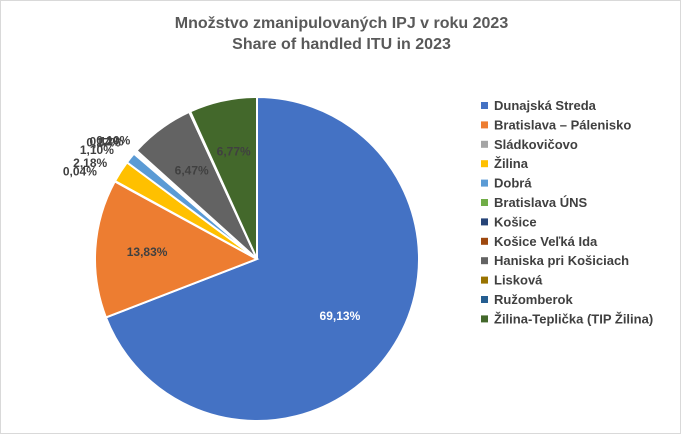 This screenshot has height=435, width=681. Describe the element at coordinates (541, 202) in the screenshot. I see `legend-label-6: Bratislava ÚNS` at that location.